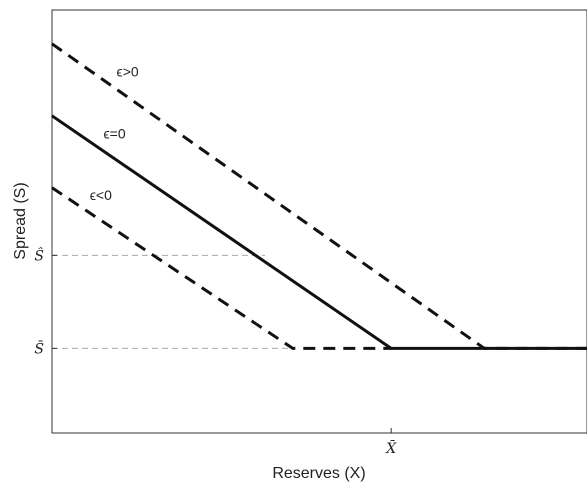  Describe the element at coordinates (391, 448) in the screenshot. I see `x-tick-label-0: X̄` at that location.